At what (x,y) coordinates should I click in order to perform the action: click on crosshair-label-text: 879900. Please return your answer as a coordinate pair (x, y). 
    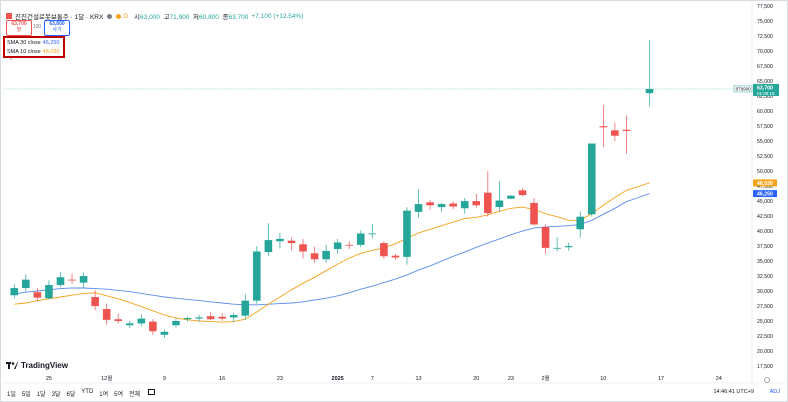
    Looking at the image, I should click on (744, 89).